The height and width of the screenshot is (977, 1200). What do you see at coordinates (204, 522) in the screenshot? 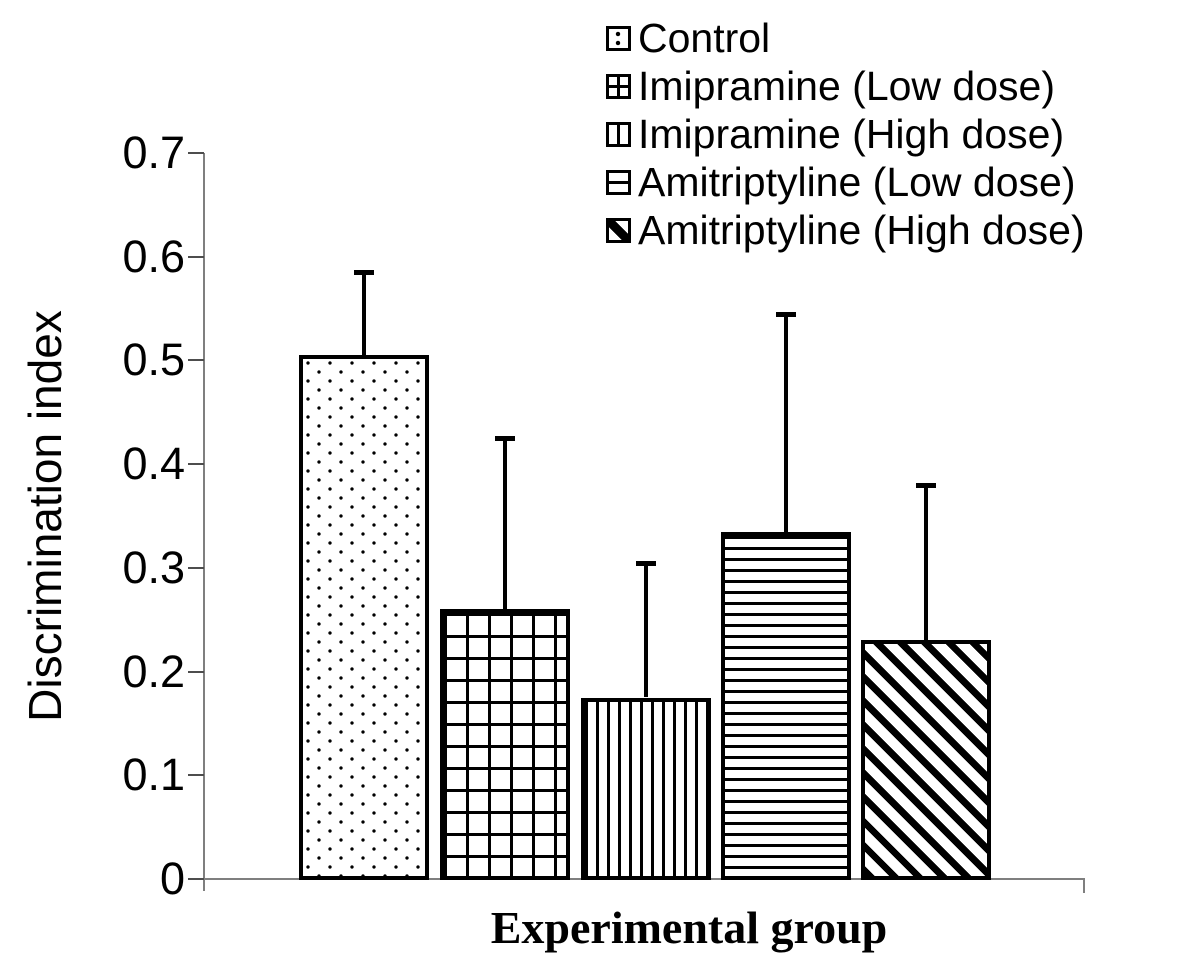
I see `y-axis-line` at bounding box center [204, 522].